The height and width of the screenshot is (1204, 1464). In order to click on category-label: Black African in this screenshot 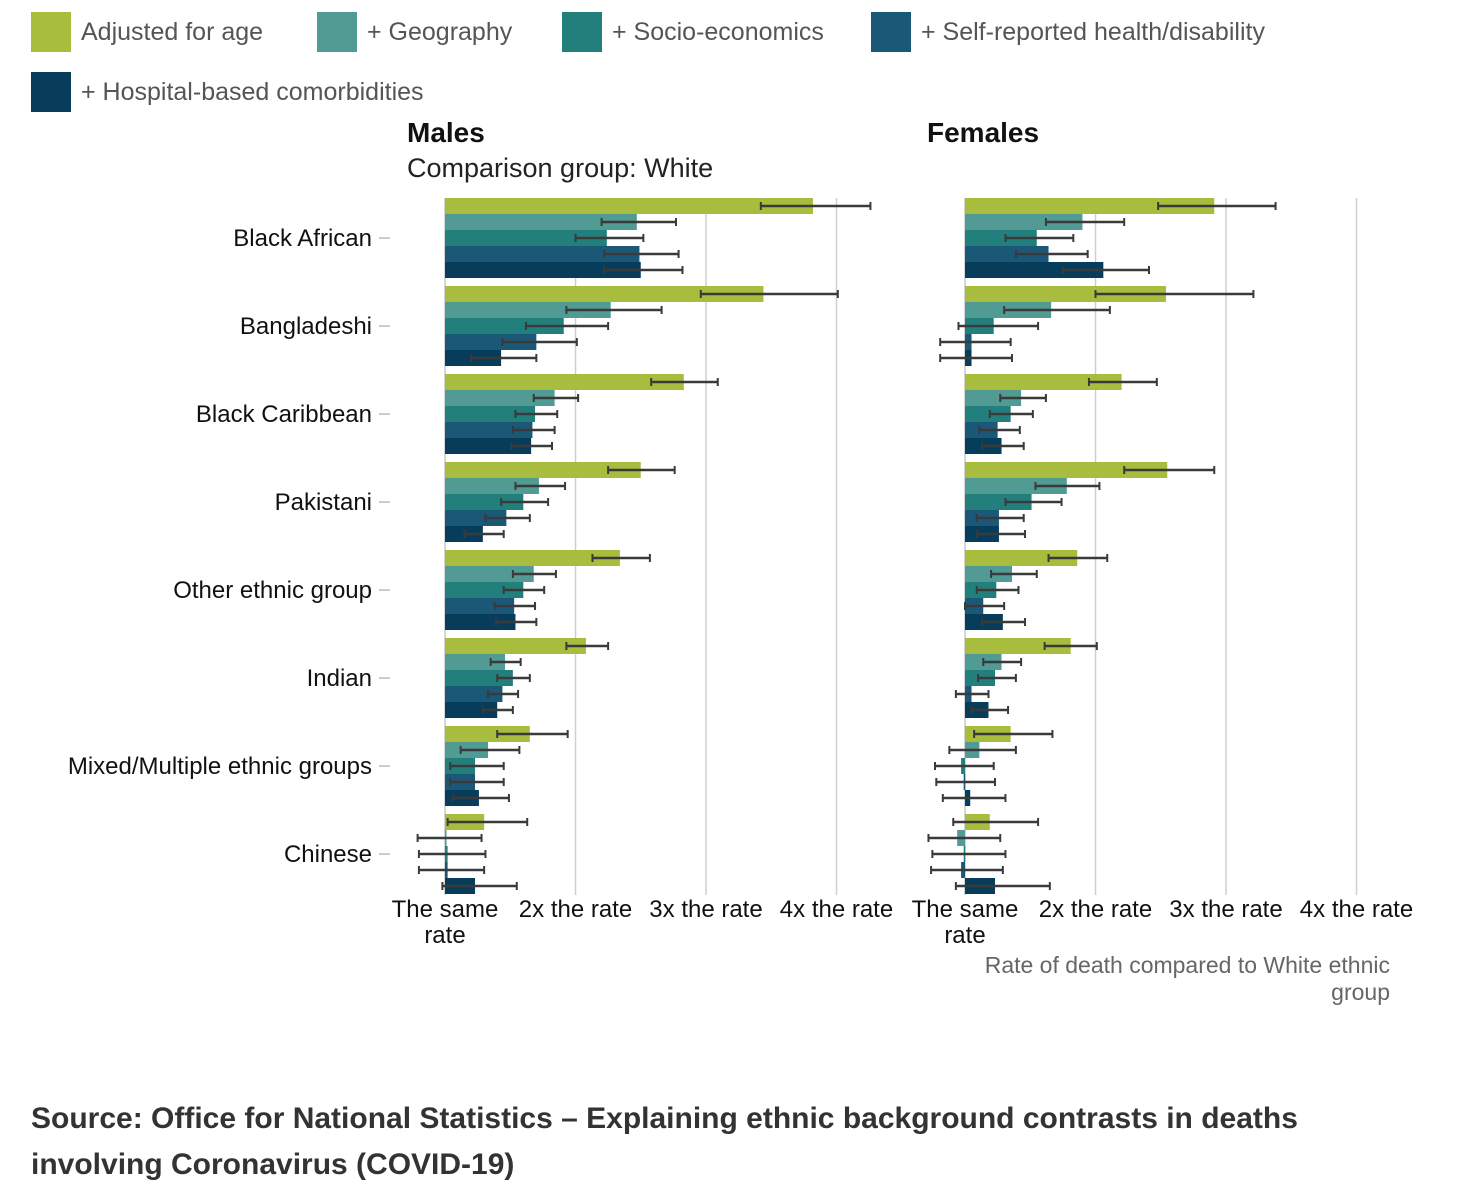, I will do `click(302, 238)`.